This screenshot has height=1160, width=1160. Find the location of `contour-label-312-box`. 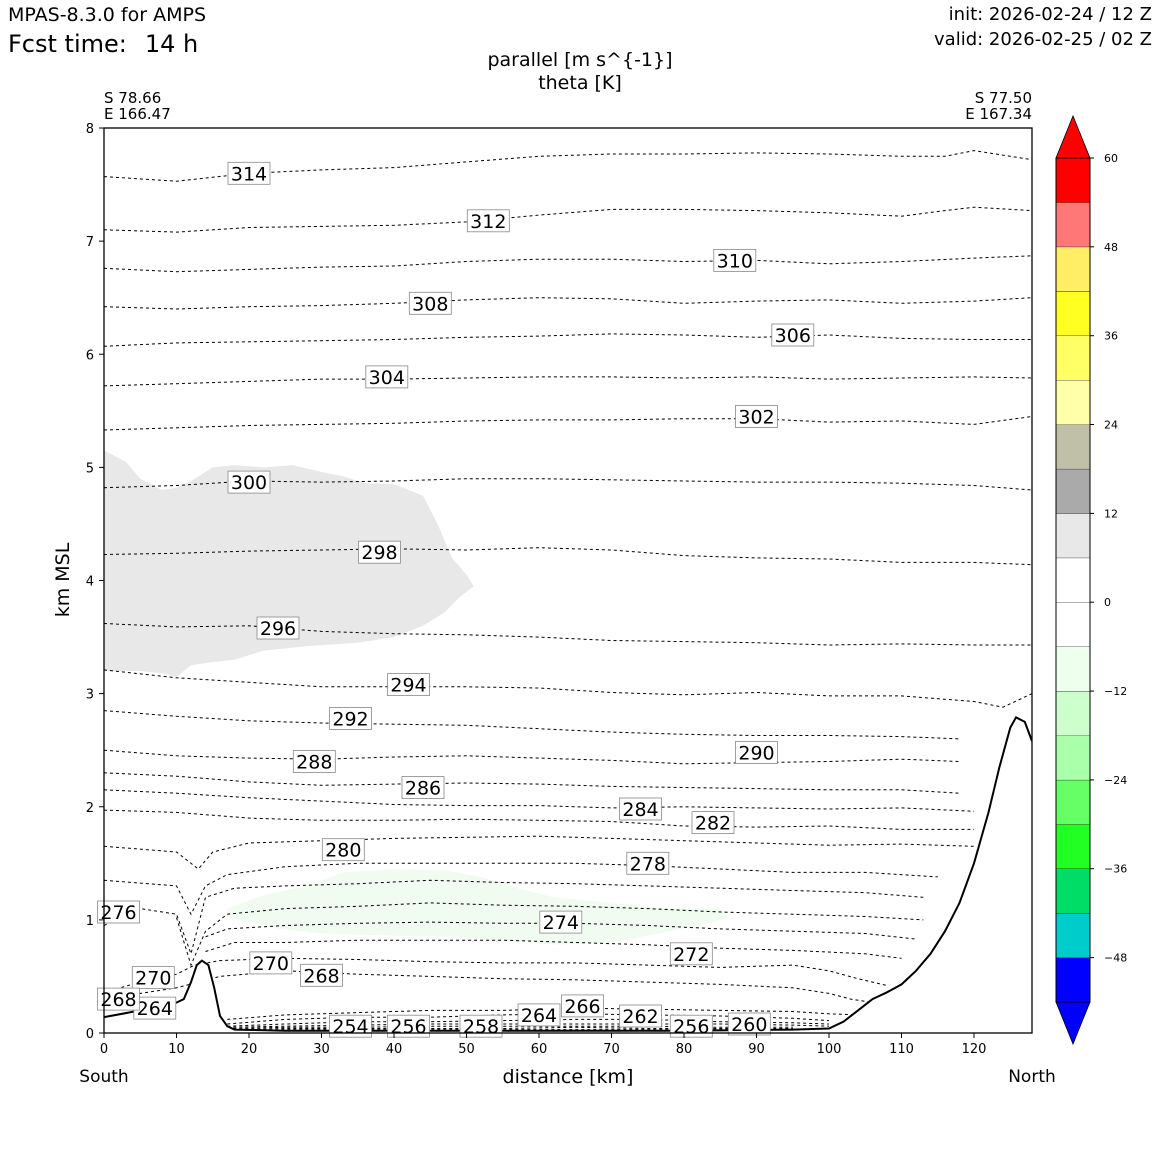

contour-label-312-box is located at coordinates (488, 221).